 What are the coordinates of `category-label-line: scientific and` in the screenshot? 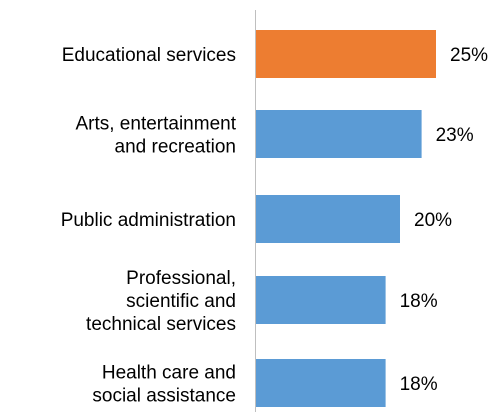 It's located at (181, 301).